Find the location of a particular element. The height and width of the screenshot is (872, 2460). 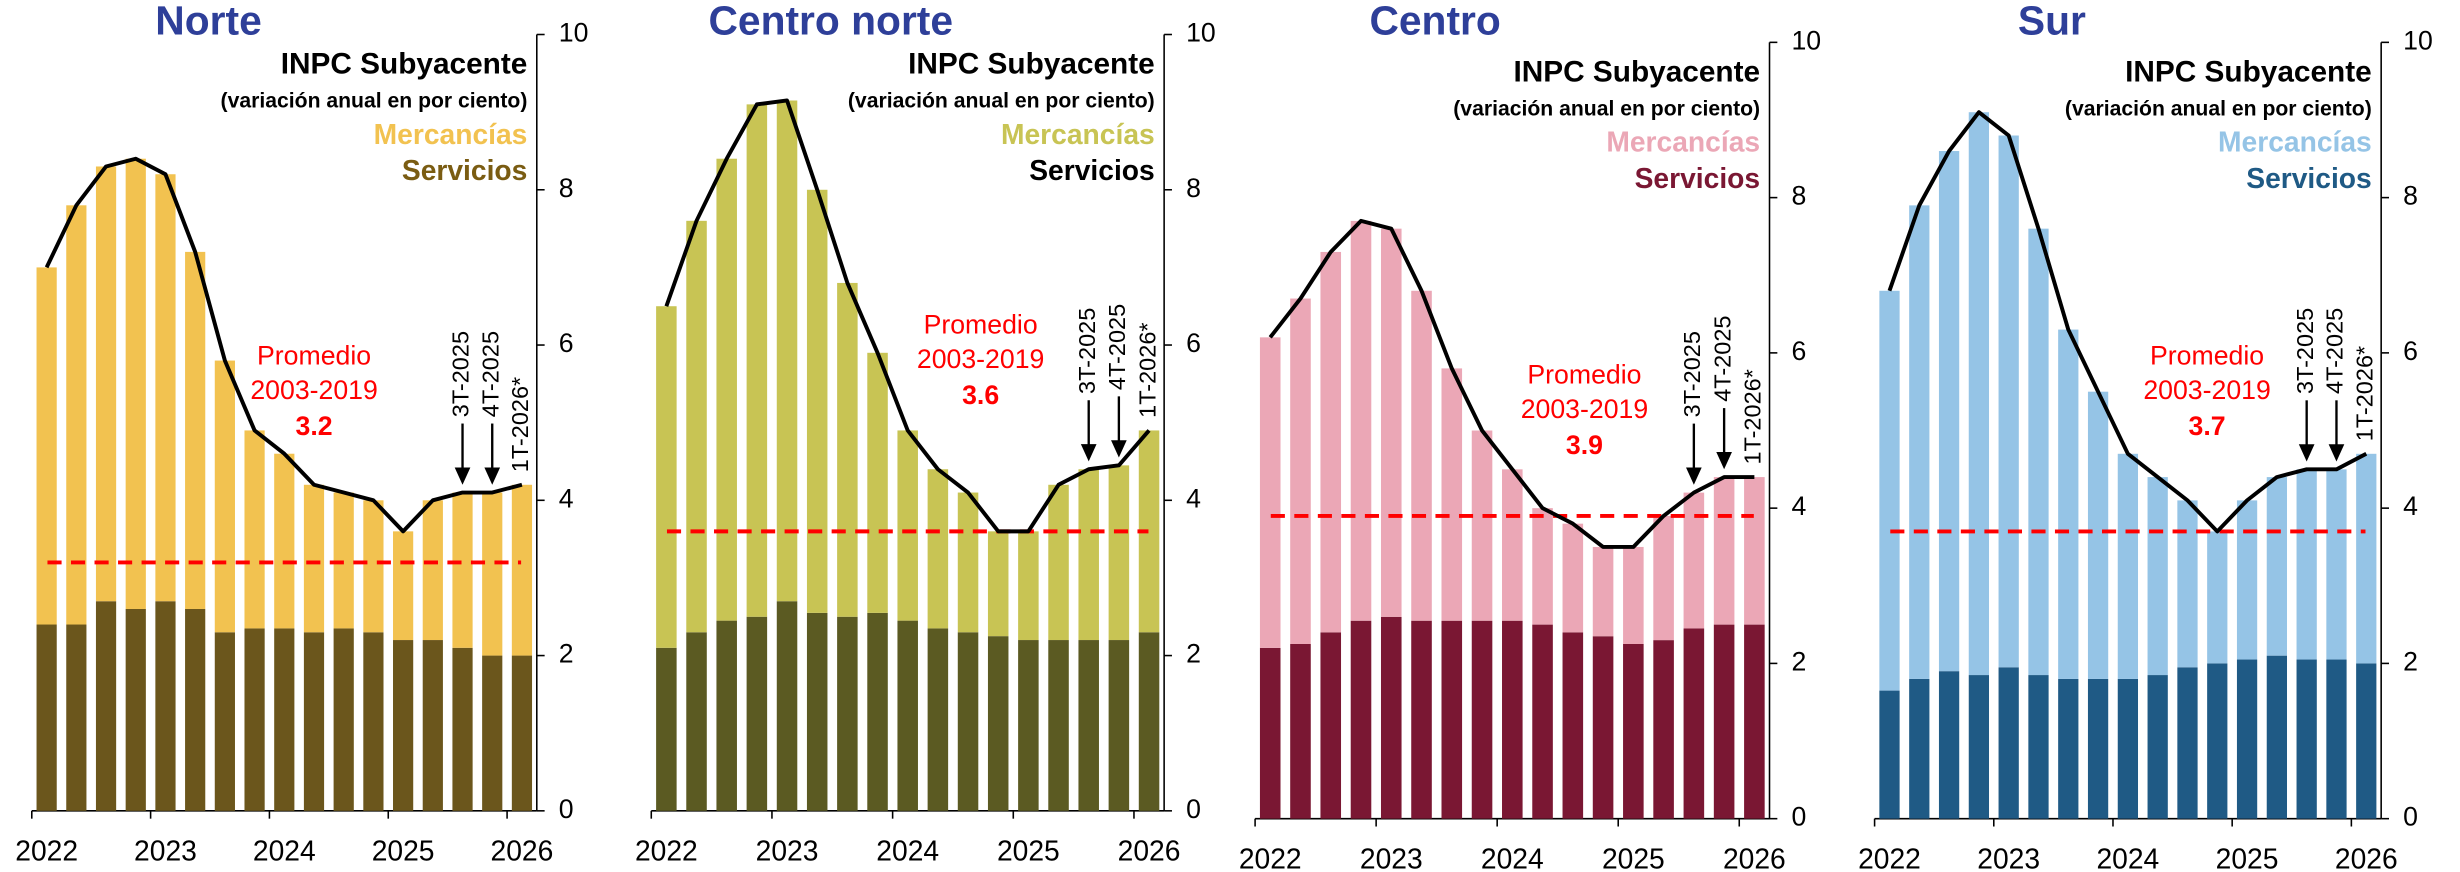

legend-entry: Servicios is located at coordinates (464, 170).